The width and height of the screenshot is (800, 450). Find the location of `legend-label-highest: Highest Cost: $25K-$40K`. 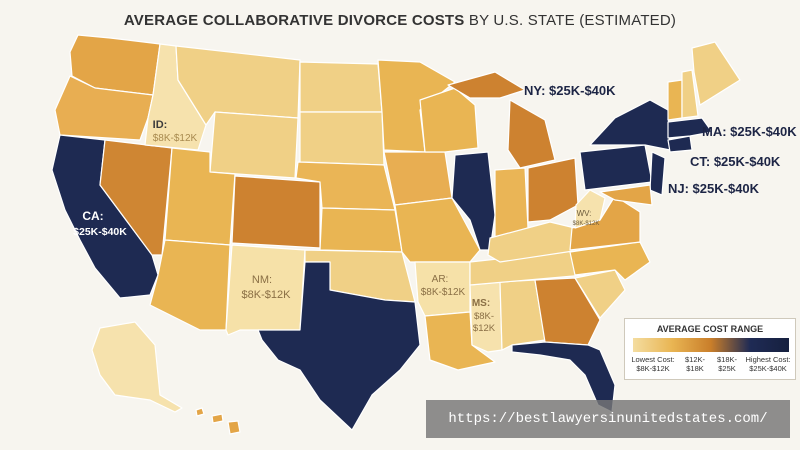

legend-label-highest: Highest Cost: $25K-$40K is located at coordinates (768, 364).